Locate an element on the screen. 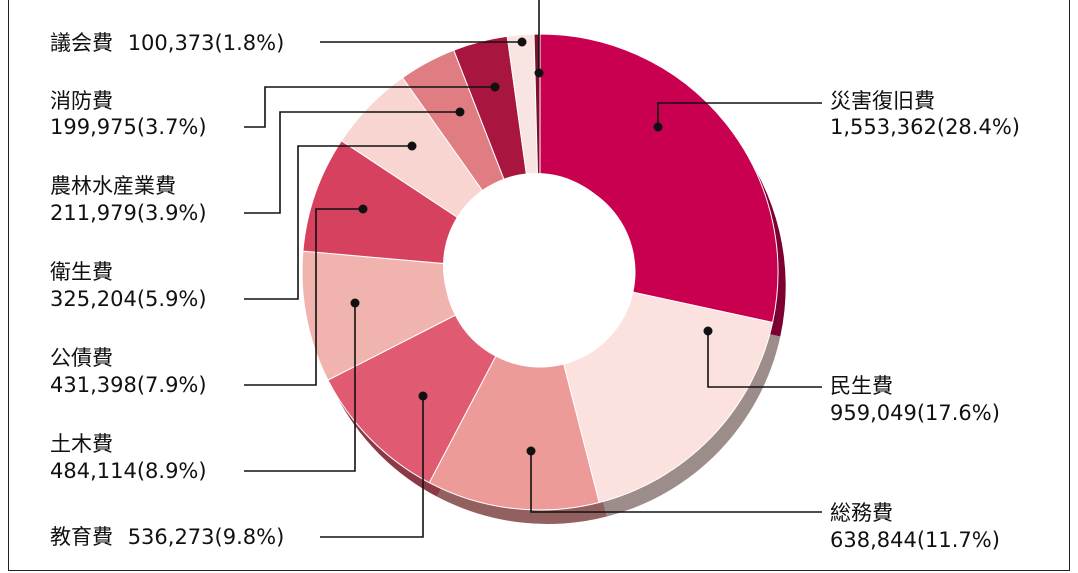 This screenshot has height=573, width=1078. label-eisei-value: 325,204(5.9%) is located at coordinates (128, 299).